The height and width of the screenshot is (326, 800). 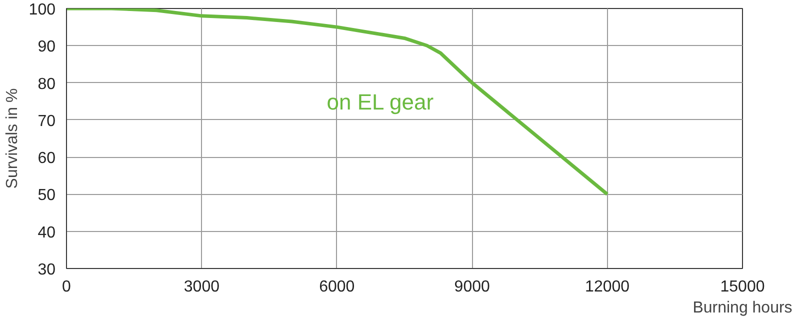 What do you see at coordinates (12, 138) in the screenshot?
I see `y-axis-title: Survivals in %` at bounding box center [12, 138].